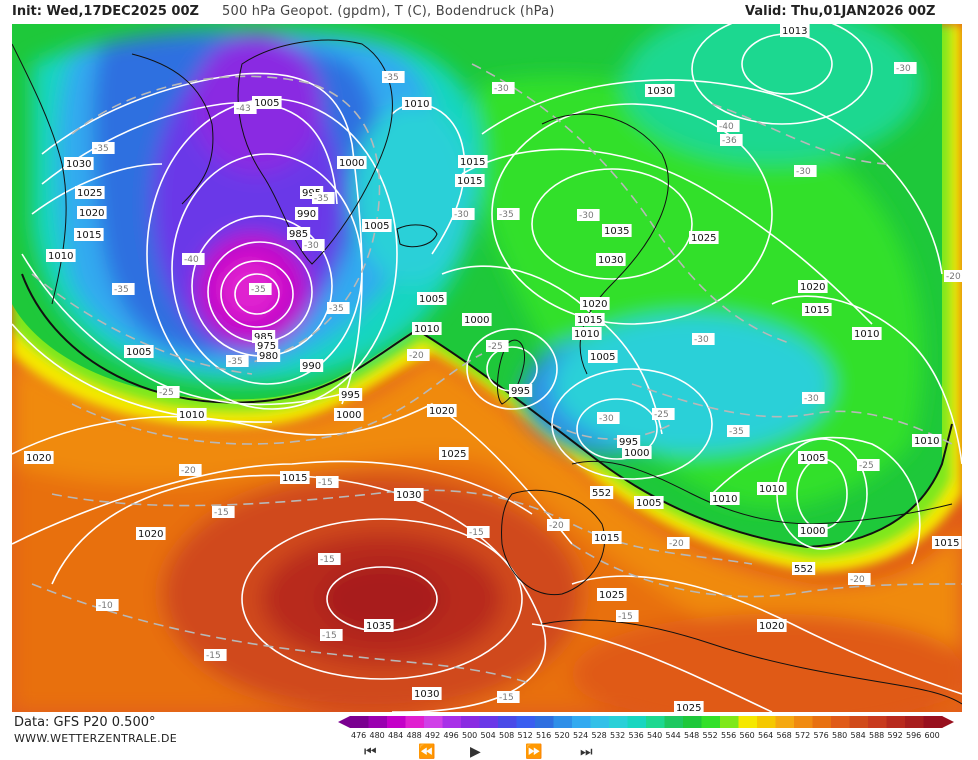  I want to click on cyan-scandinavia, so click(412, 194).